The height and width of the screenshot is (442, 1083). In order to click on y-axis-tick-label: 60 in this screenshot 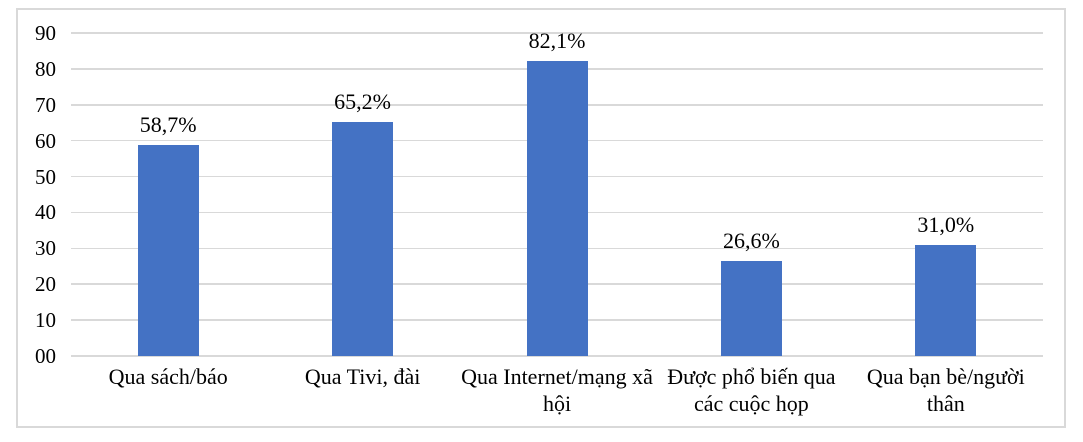, I will do `click(45, 140)`.